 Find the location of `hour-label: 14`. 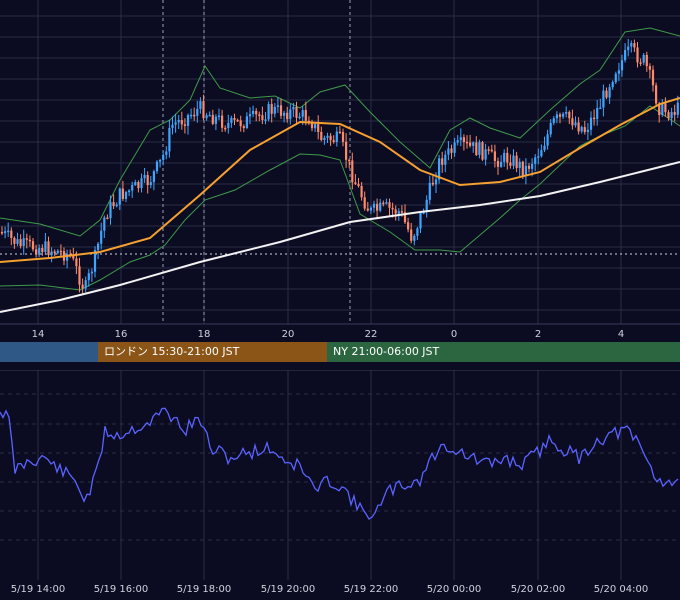

hour-label: 14 is located at coordinates (38, 334).